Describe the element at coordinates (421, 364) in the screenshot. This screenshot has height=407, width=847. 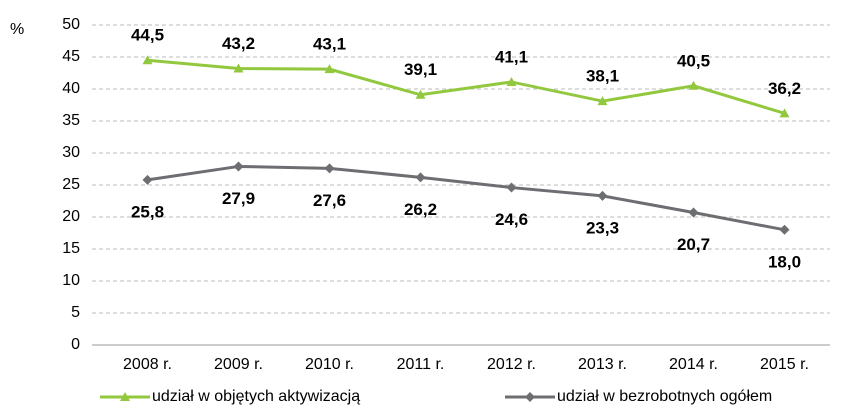
I see `x-tick-label: 2011 r.` at that location.